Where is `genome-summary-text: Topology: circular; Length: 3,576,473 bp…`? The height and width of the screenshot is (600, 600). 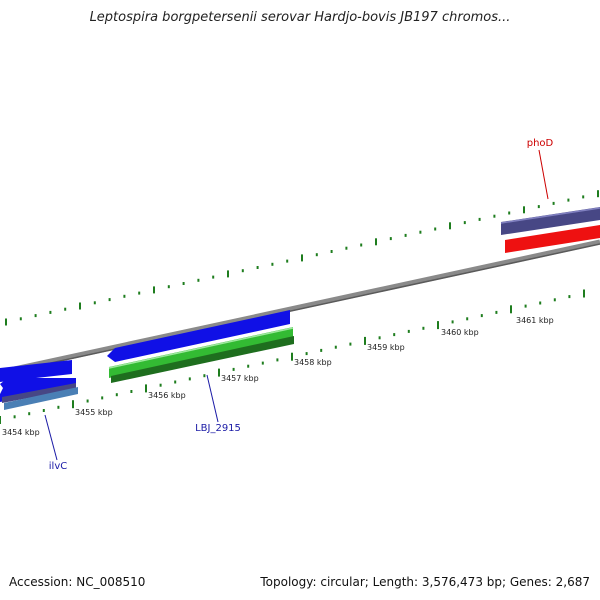
genome-summary-text: Topology: circular; Length: 3,576,473 bp… is located at coordinates (425, 582).